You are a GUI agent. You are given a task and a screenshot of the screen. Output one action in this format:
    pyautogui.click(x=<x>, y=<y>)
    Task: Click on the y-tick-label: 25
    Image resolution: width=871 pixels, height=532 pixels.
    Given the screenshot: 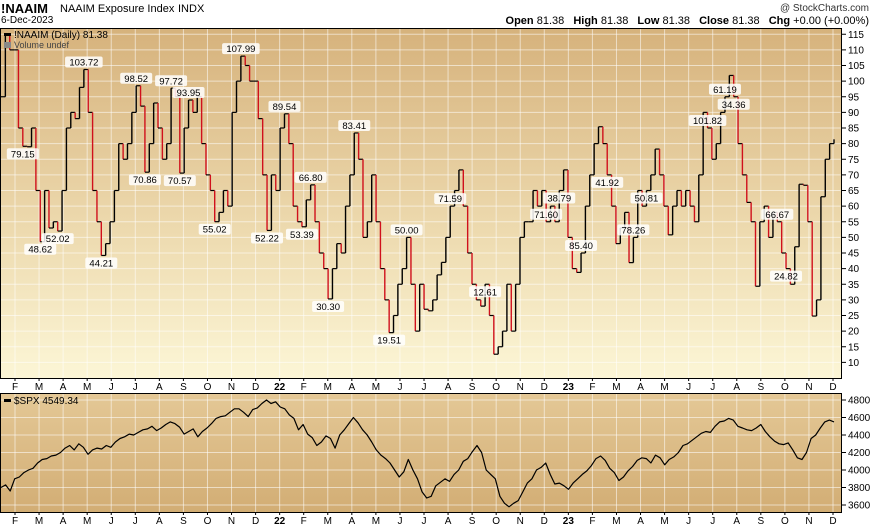 What is the action you would take?
    pyautogui.click(x=854, y=316)
    